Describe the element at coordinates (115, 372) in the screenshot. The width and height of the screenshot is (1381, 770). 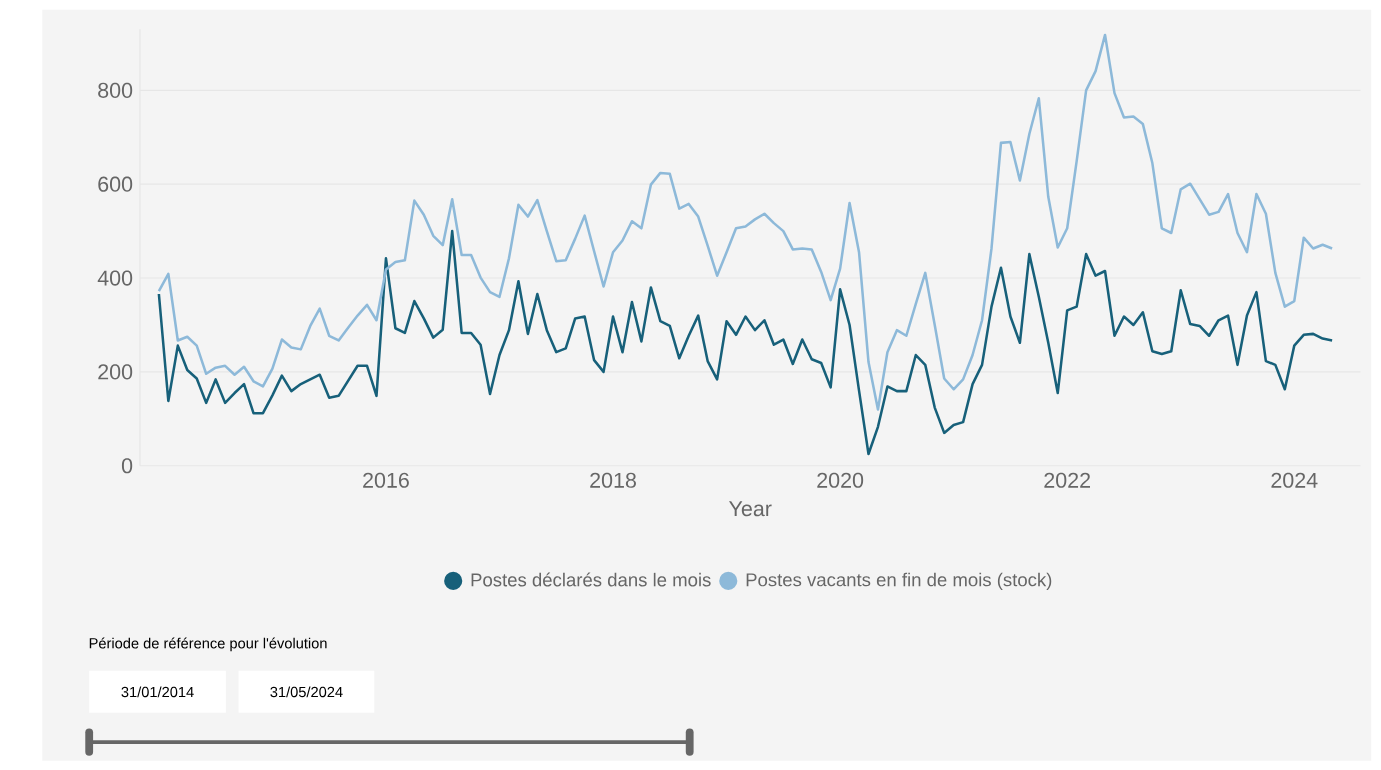
I see `y-tick-label: 200` at that location.